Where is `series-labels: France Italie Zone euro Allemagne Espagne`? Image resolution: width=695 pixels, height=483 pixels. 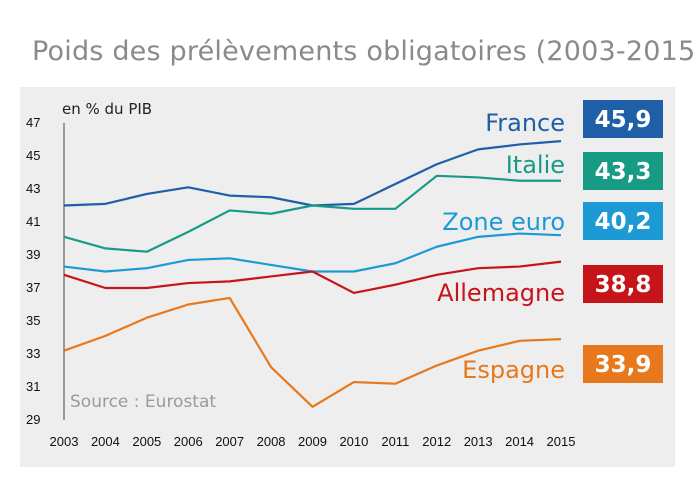
series-labels: France Italie Zone euro Allemagne Espagne is located at coordinates (501, 246).